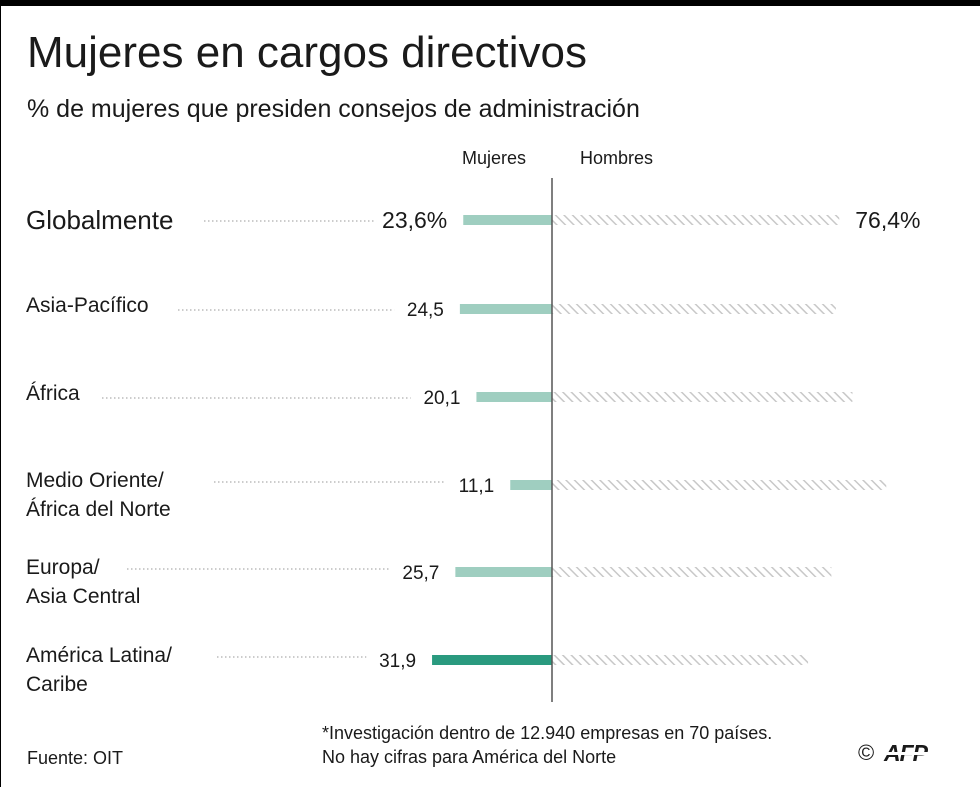 This screenshot has width=980, height=787. What do you see at coordinates (57, 684) in the screenshot?
I see `category-label-line: Caribe` at bounding box center [57, 684].